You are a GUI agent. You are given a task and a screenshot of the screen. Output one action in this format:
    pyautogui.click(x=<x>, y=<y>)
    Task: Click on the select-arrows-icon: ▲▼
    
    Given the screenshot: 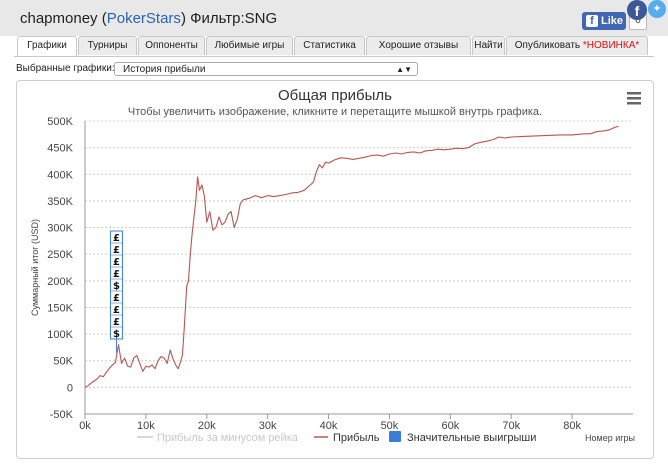 What is the action you would take?
    pyautogui.click(x=404, y=69)
    